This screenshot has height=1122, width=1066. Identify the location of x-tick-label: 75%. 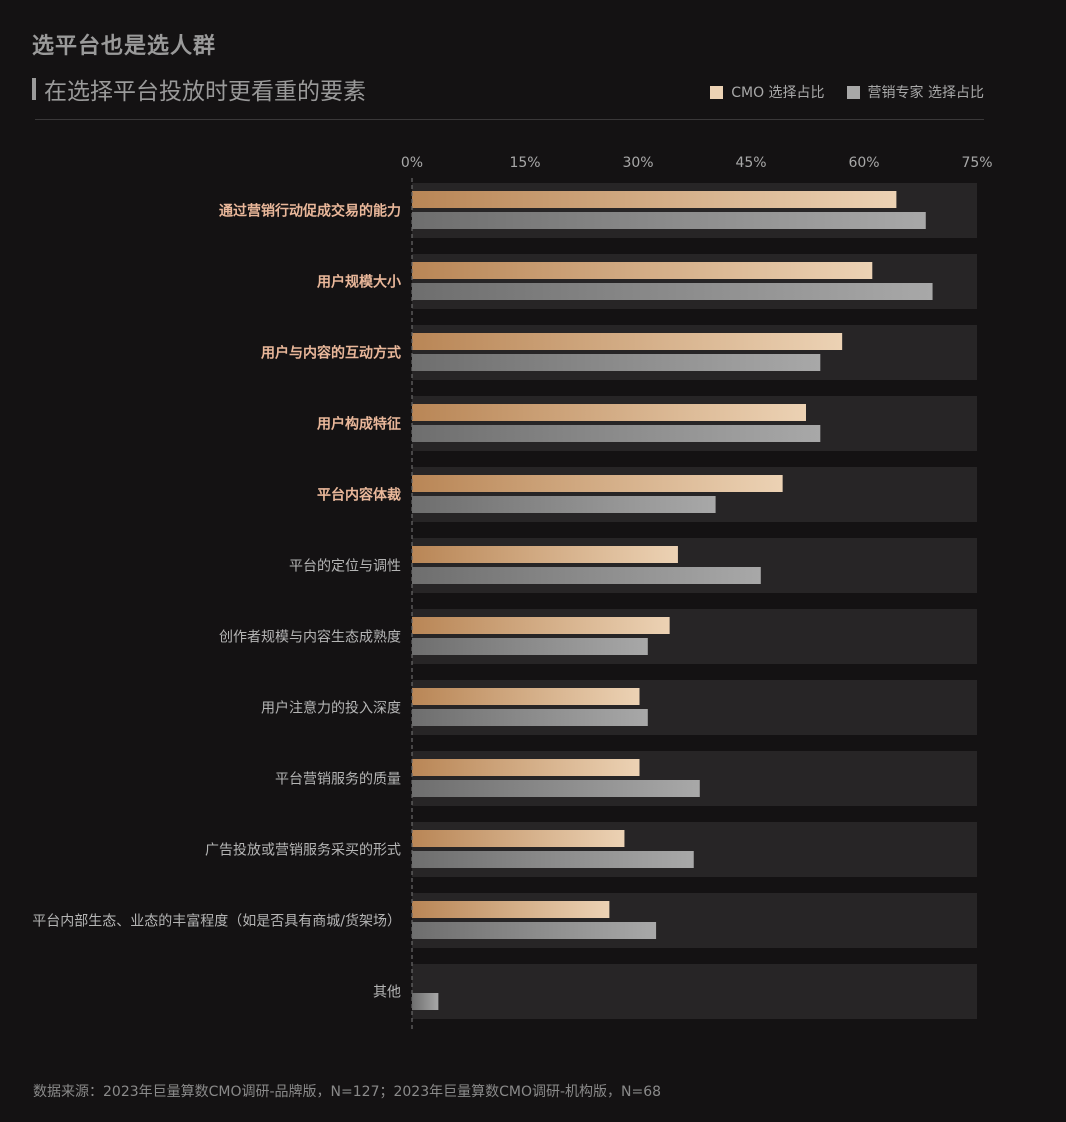
(976, 163).